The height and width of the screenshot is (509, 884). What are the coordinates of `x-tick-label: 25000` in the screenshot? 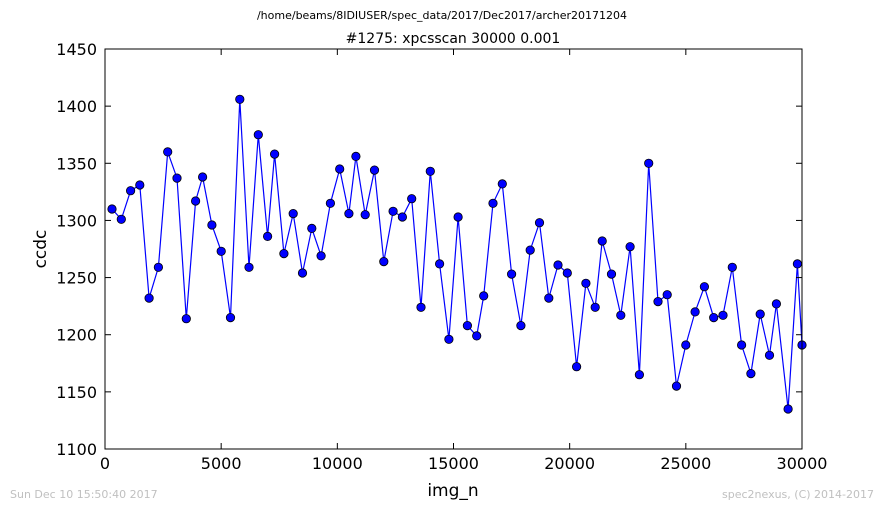 It's located at (685, 463).